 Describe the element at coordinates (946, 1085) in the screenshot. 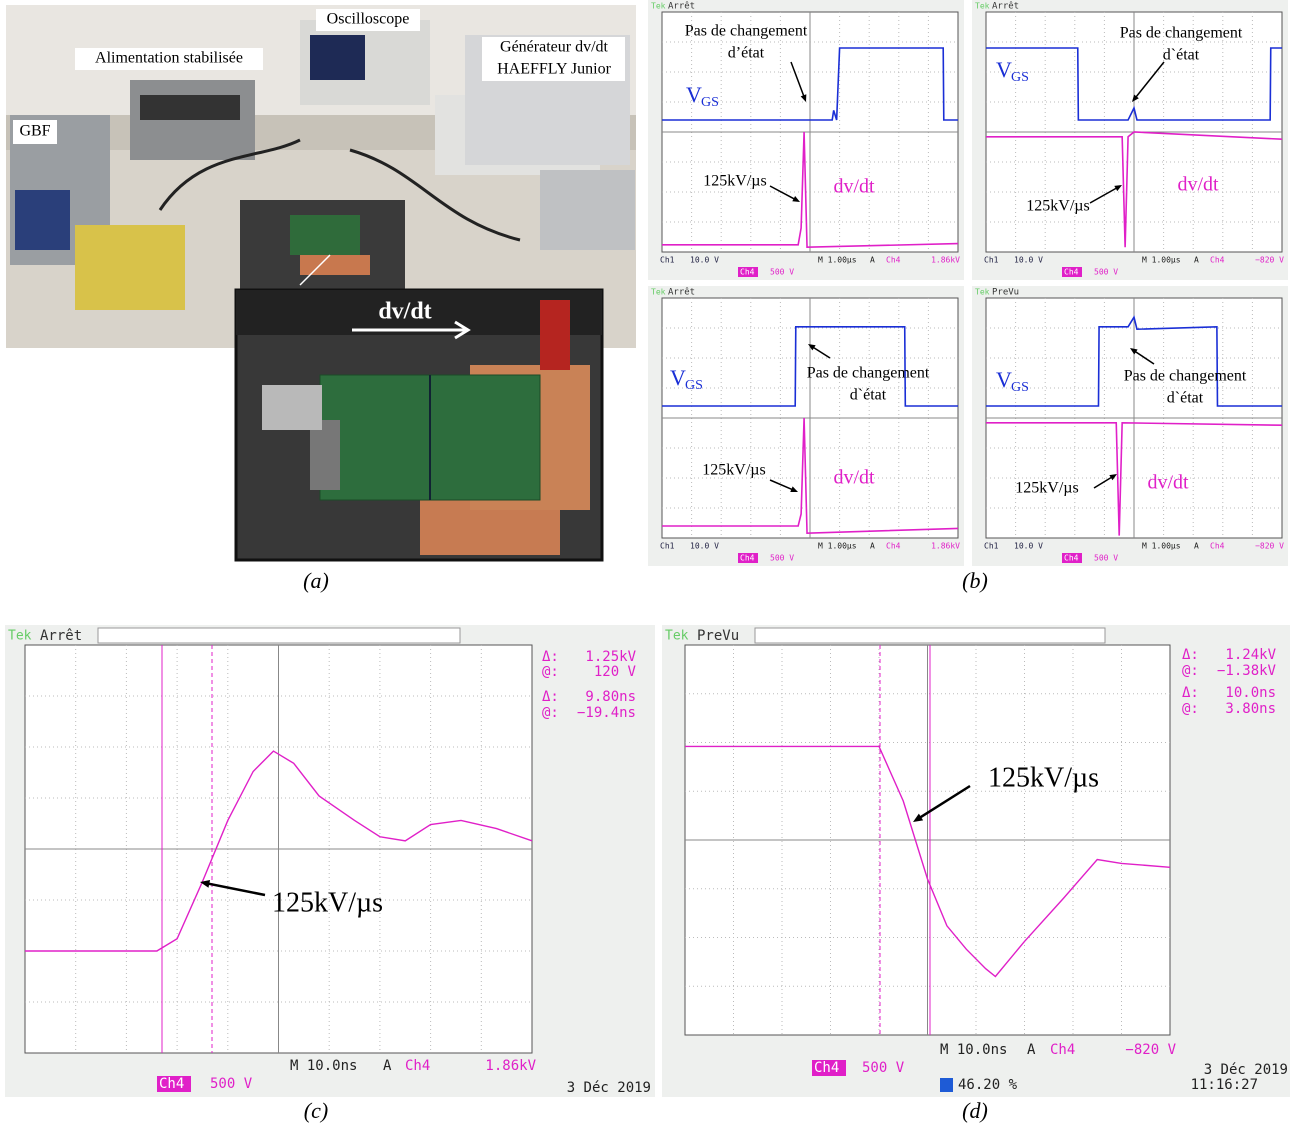

I see `trigger-icon` at that location.